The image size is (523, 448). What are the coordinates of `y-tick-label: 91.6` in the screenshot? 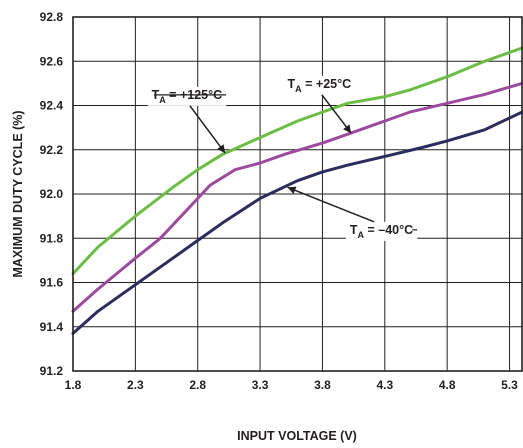 It's located at (52, 283).